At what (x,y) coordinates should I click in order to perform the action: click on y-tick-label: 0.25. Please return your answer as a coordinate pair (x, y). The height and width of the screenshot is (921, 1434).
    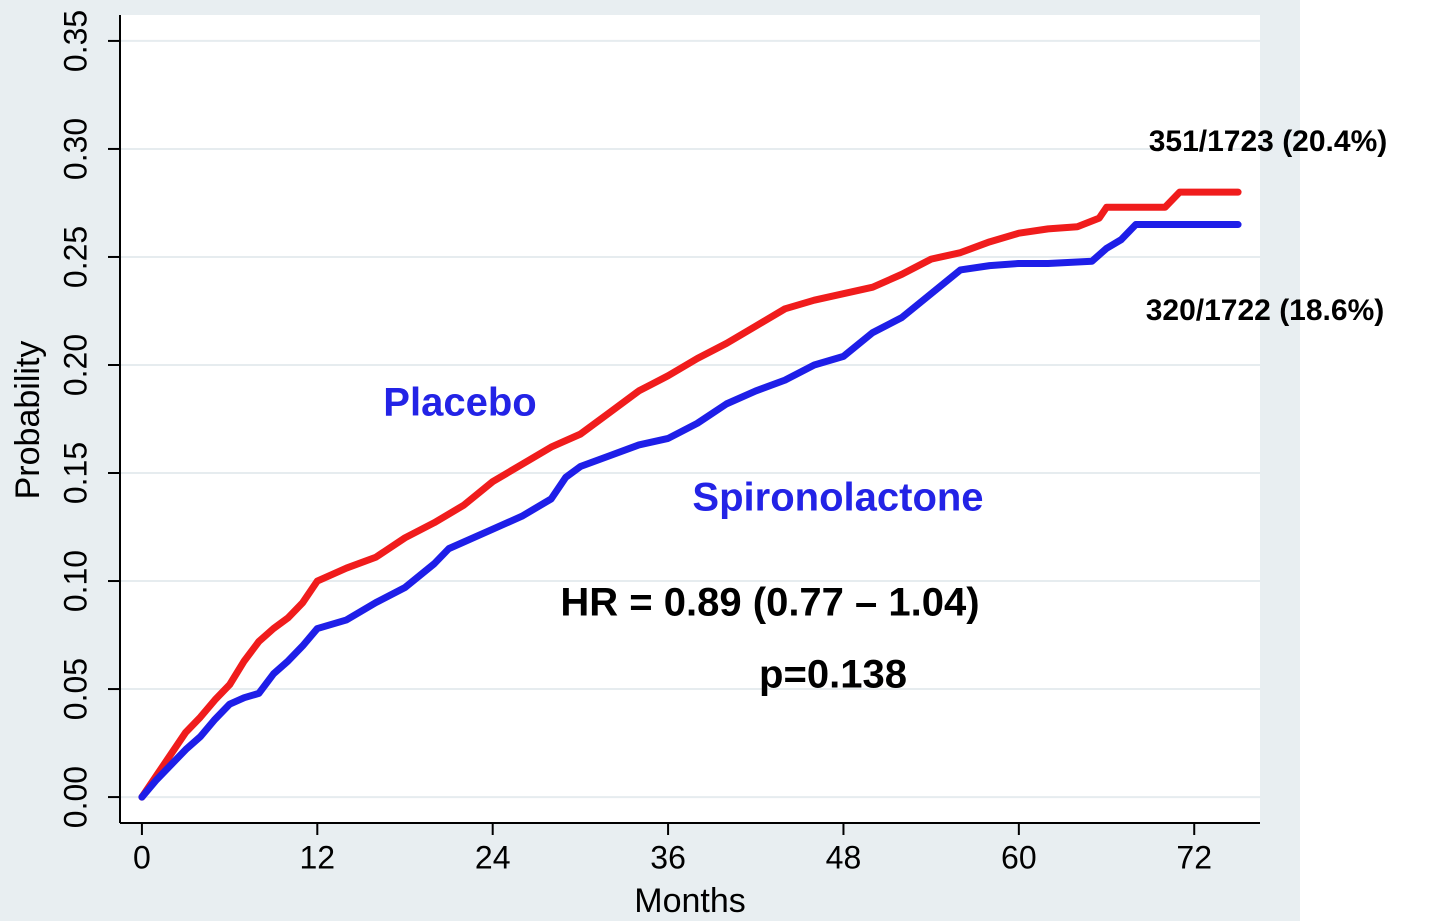
    Looking at the image, I should click on (75, 257).